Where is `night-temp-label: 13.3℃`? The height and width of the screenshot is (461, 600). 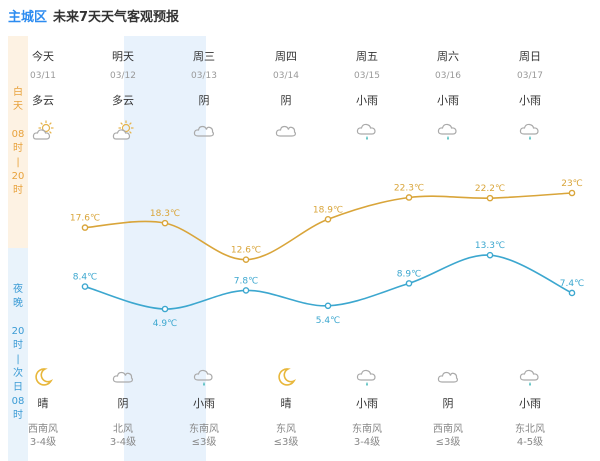
night-temp-label: 13.3℃ is located at coordinates (490, 246).